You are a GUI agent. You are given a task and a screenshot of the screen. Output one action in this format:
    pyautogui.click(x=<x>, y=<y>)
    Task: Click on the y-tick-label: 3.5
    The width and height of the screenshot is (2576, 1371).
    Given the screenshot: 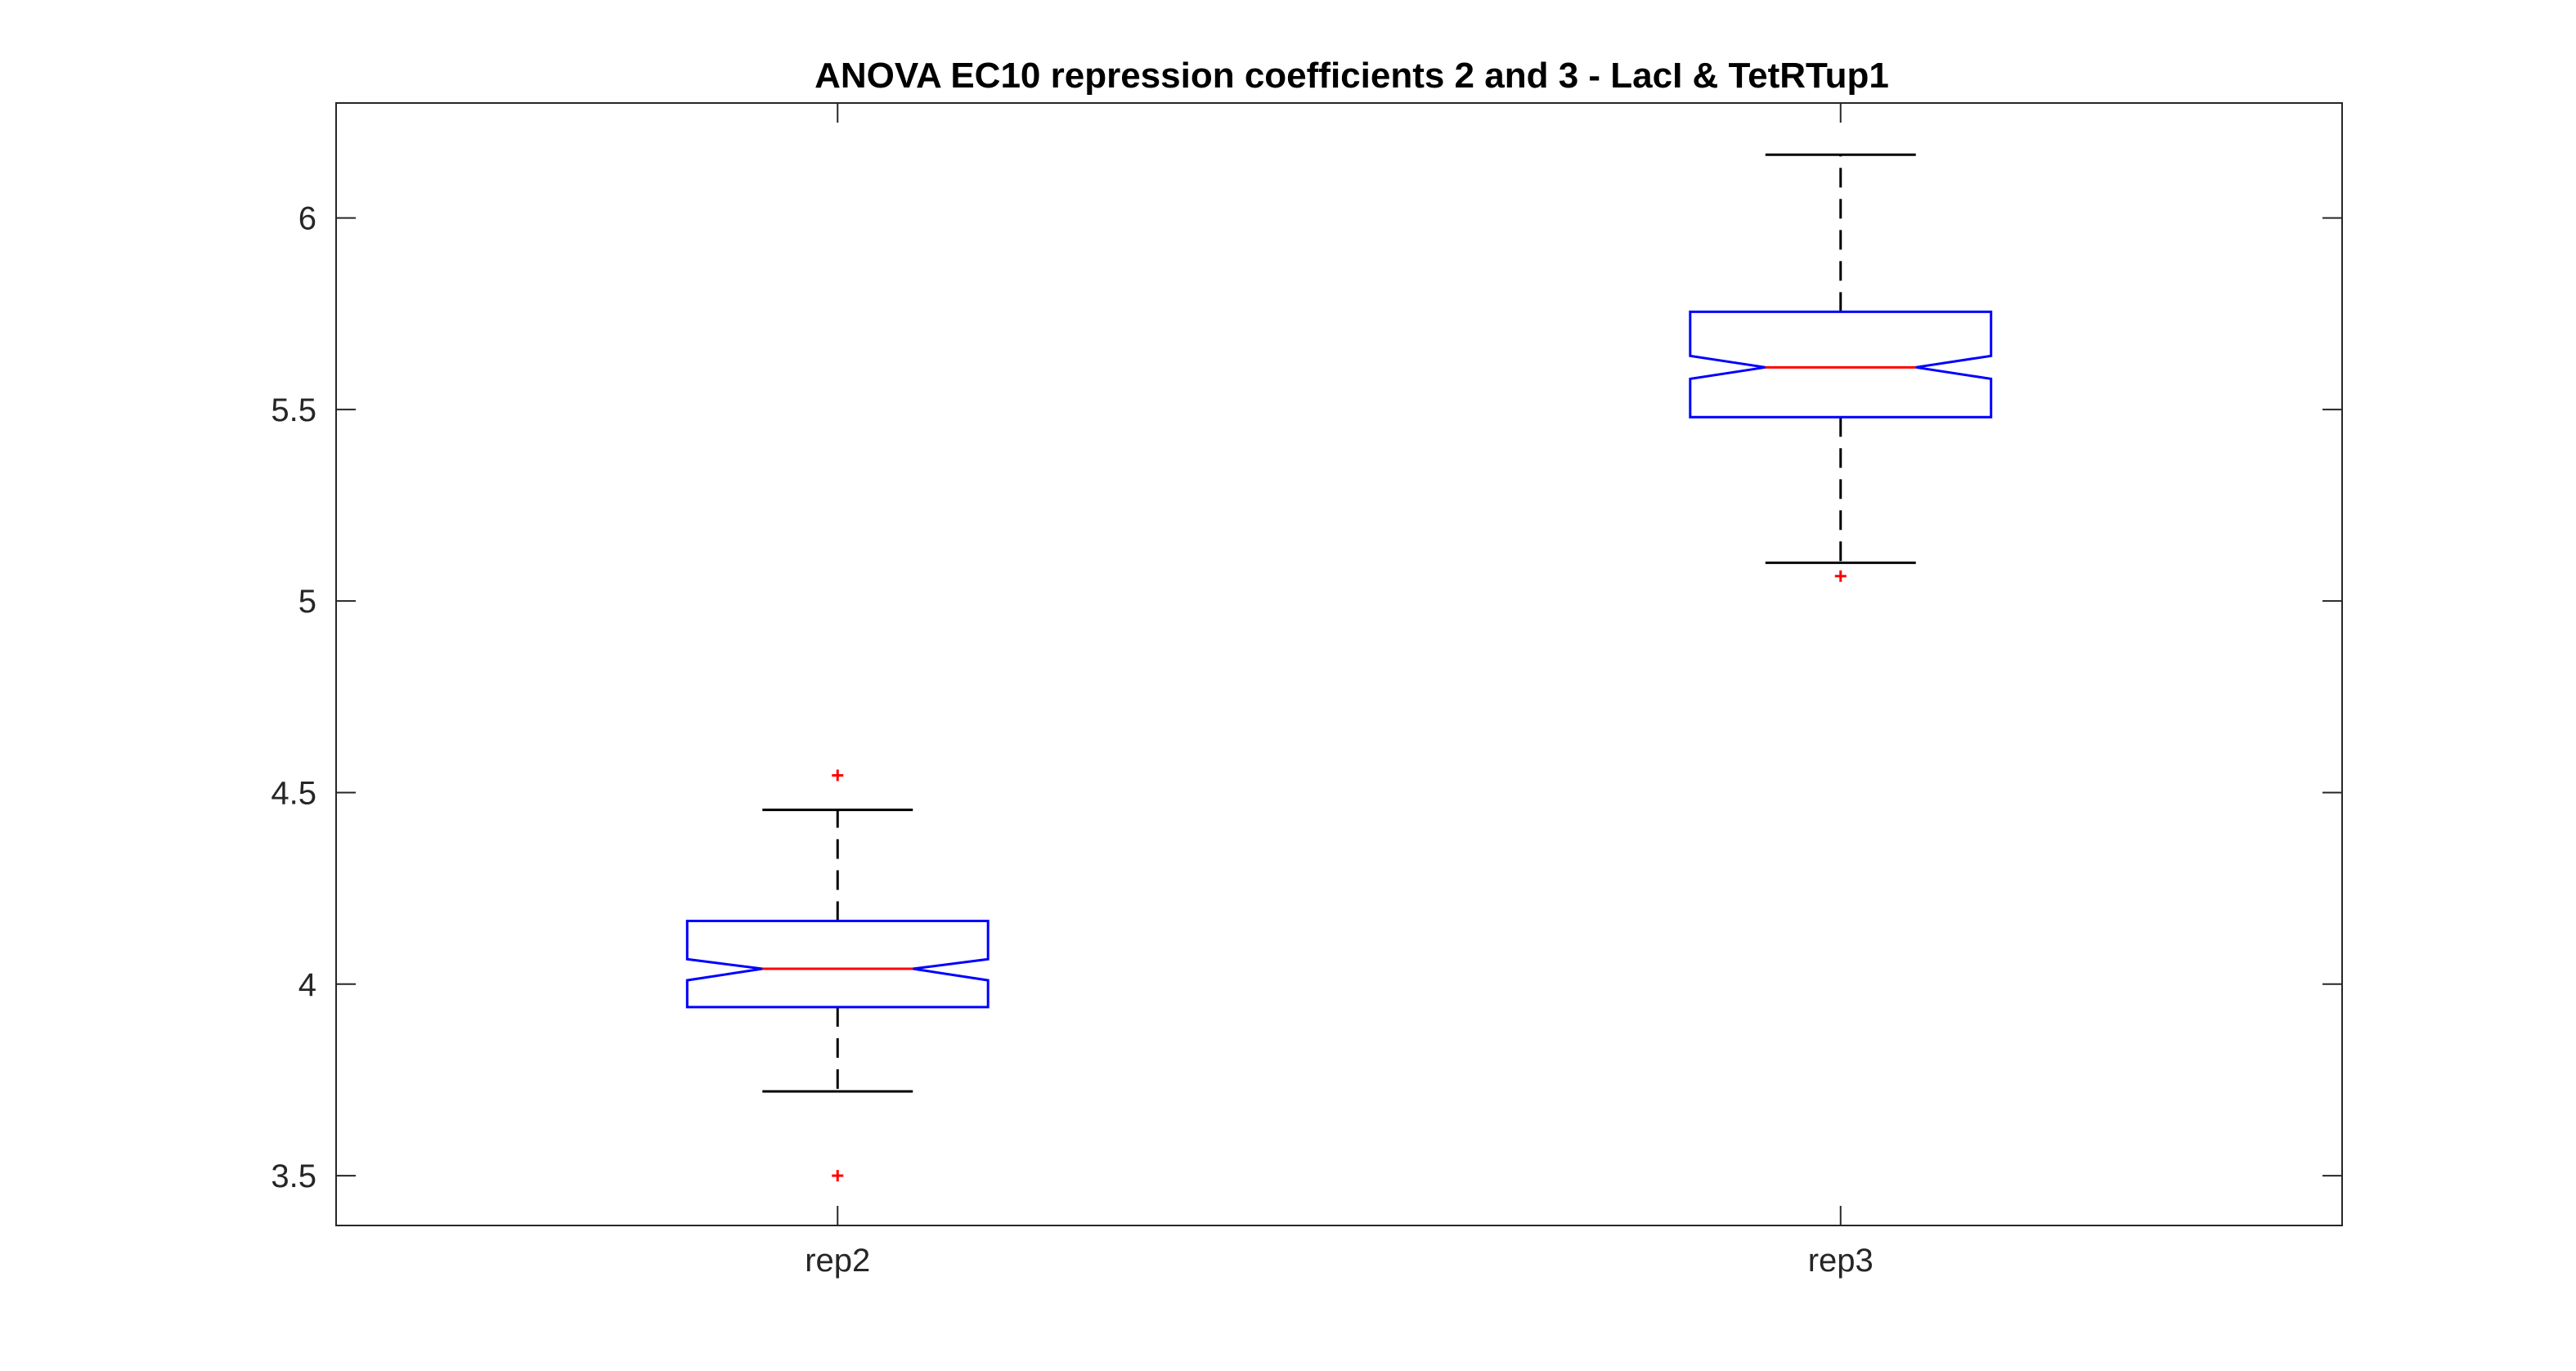 What is the action you would take?
    pyautogui.click(x=293, y=1176)
    